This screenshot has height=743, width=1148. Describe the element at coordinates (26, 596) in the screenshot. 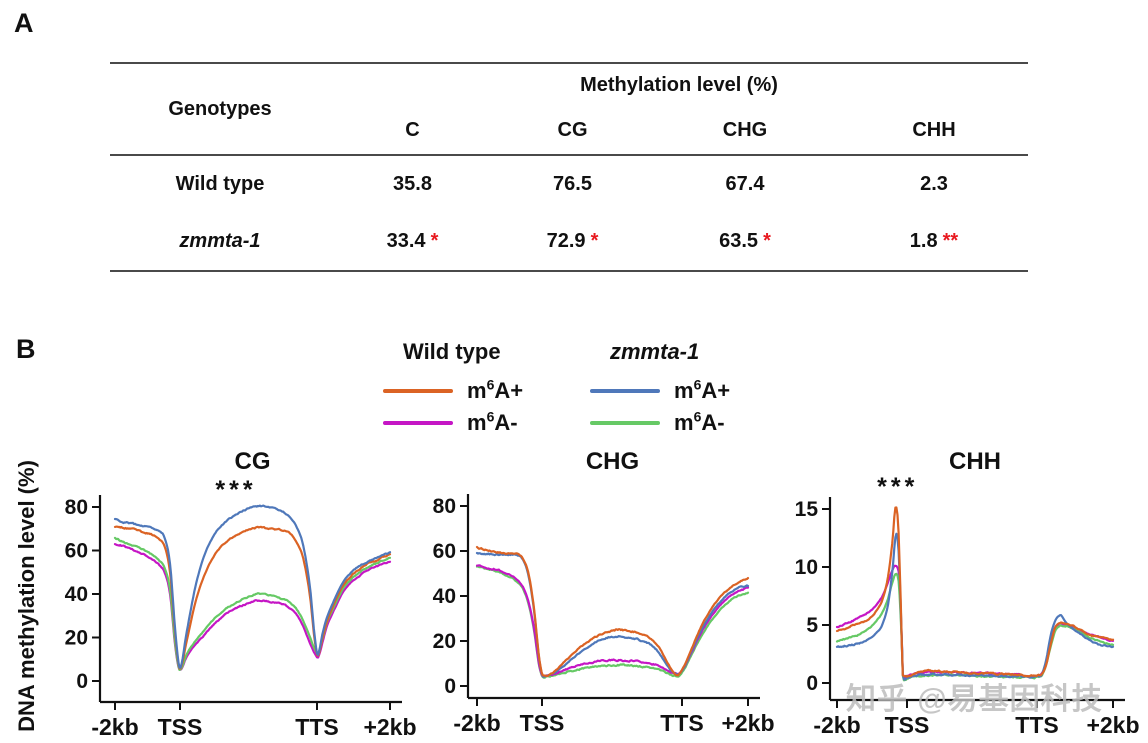

I see `y-axis-label: DNA methylation level (%)` at that location.